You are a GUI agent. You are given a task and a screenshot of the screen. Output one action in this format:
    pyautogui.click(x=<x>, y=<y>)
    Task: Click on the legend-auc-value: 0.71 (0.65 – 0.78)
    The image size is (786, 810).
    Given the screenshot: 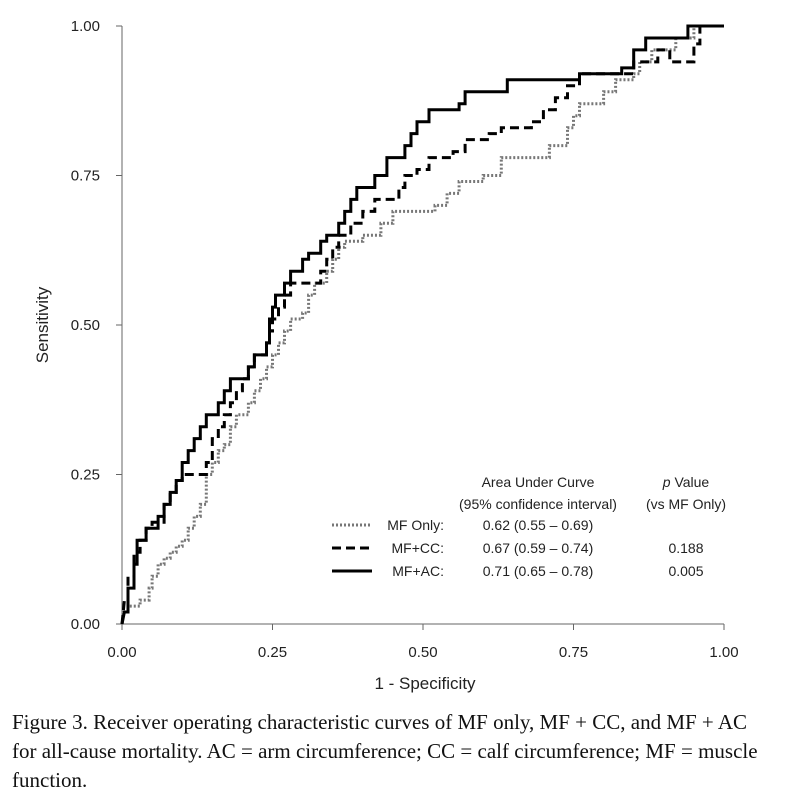 What is the action you would take?
    pyautogui.click(x=538, y=571)
    